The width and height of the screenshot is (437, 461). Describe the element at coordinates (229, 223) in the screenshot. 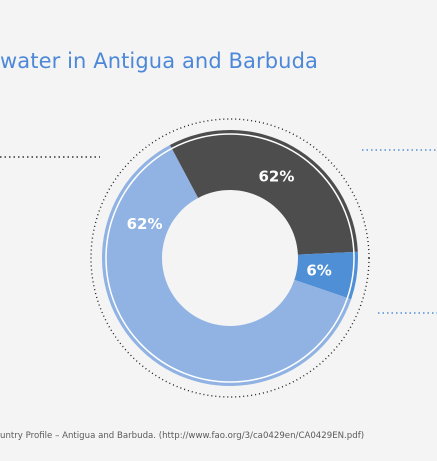

I see `slice-labels: 62% 6% 62%` at that location.